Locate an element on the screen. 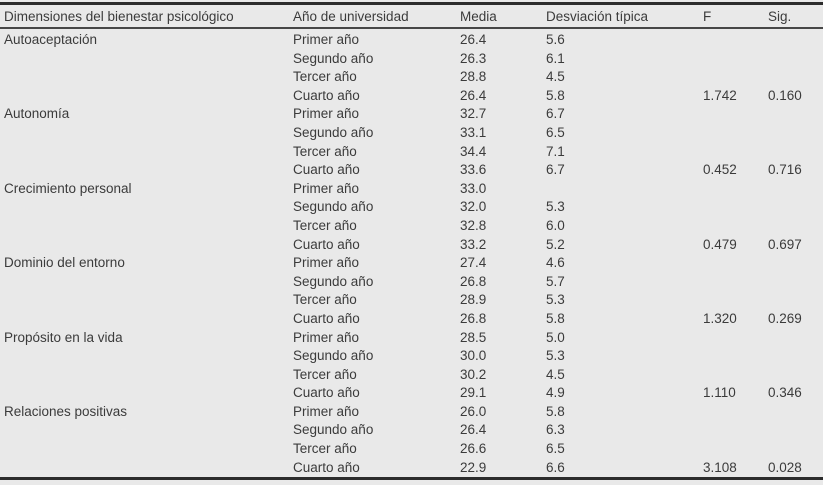 The height and width of the screenshot is (485, 823). sd-cell: 6.3 is located at coordinates (555, 430).